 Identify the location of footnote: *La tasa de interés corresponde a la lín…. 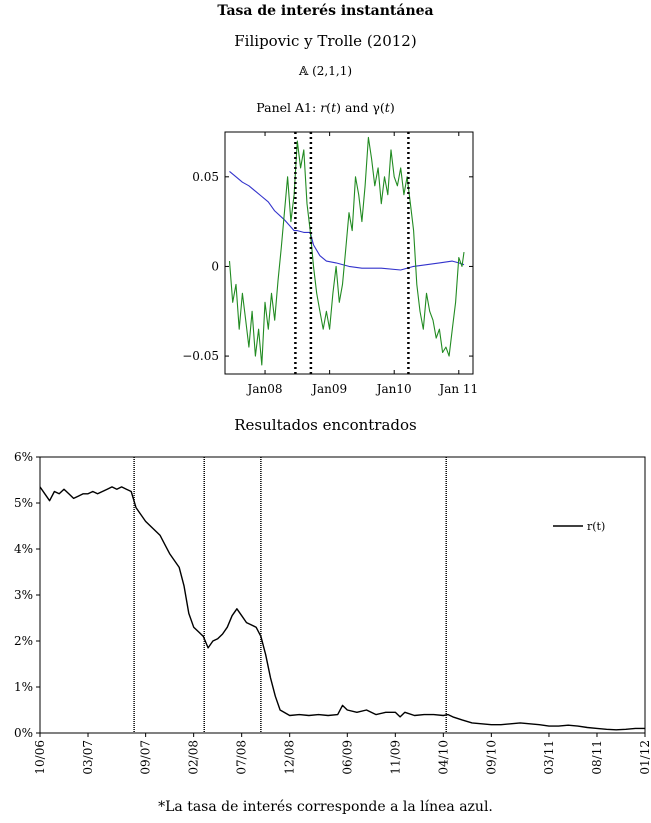
(325, 807).